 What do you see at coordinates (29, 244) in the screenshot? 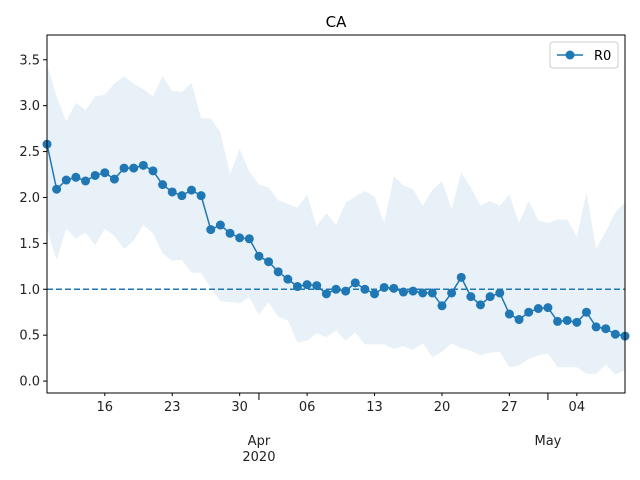
I see `y-tick-label: 1.5` at bounding box center [29, 244].